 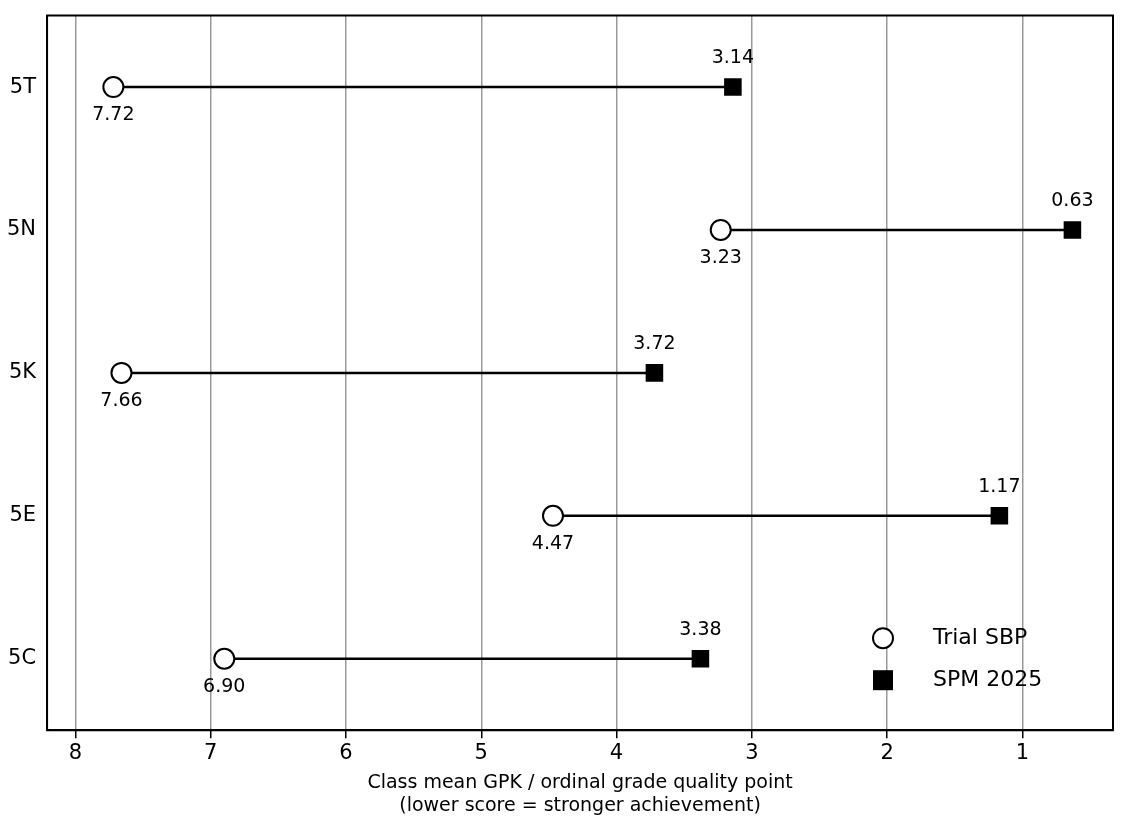 I want to click on y-tick-label: 5K, so click(x=23, y=371).